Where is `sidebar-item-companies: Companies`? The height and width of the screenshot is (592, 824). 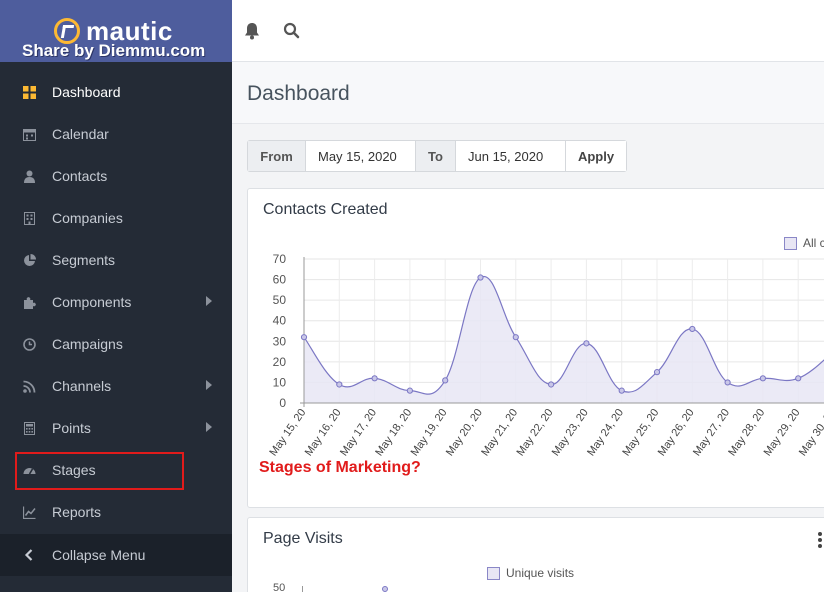
sidebar-item-companies: Companies is located at coordinates (116, 218).